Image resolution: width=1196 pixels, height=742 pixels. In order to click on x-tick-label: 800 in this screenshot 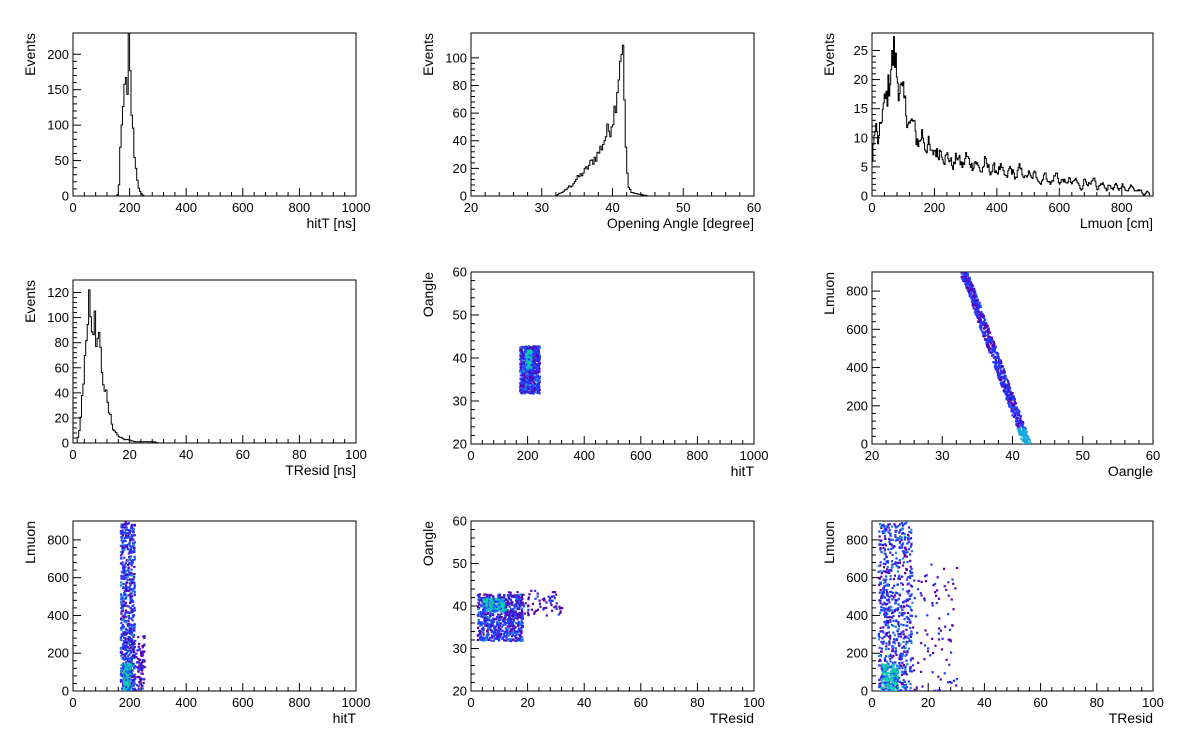, I will do `click(300, 207)`.